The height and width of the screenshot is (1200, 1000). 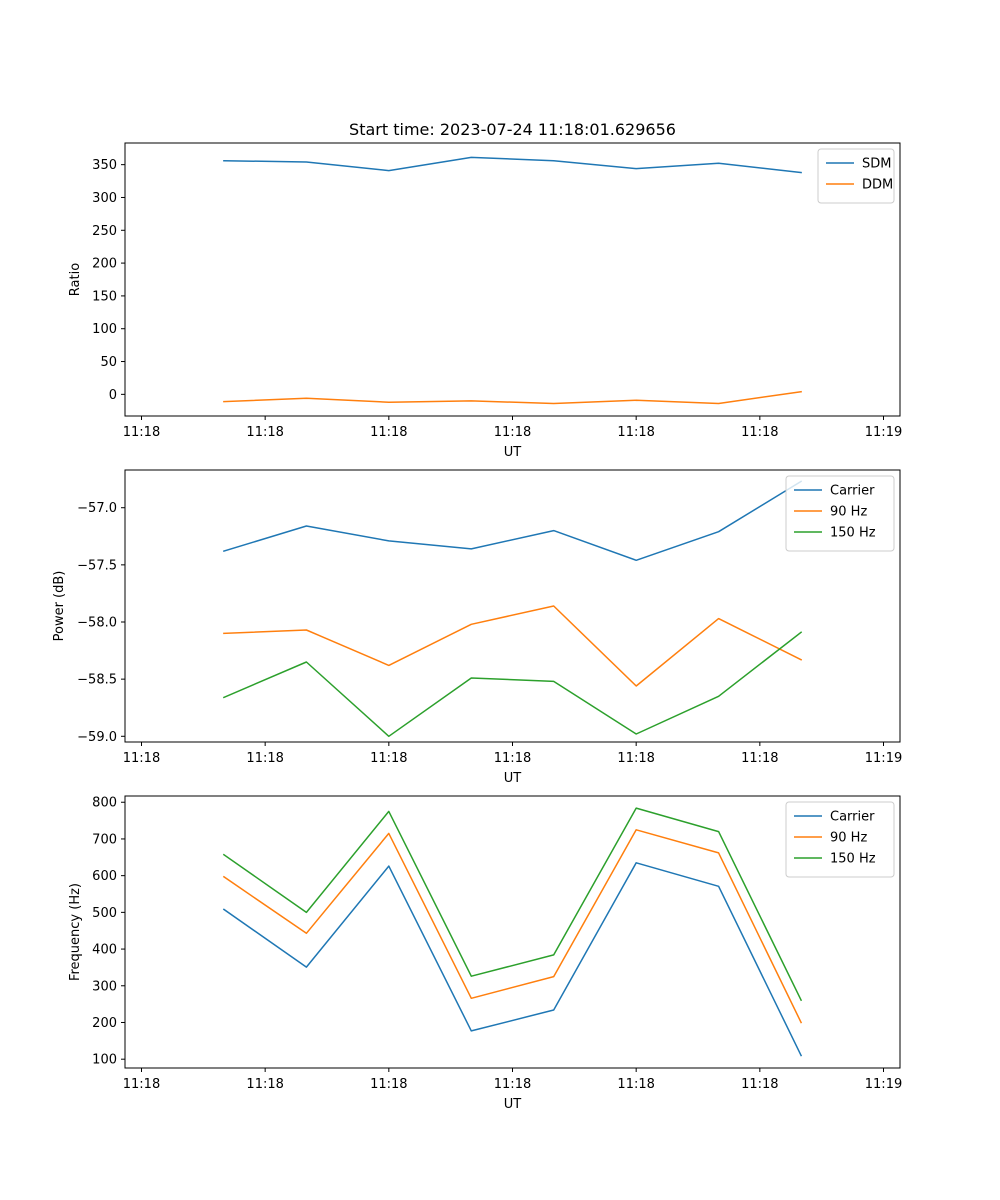 I want to click on ratio-legend: SDM DDM, so click(x=856, y=176).